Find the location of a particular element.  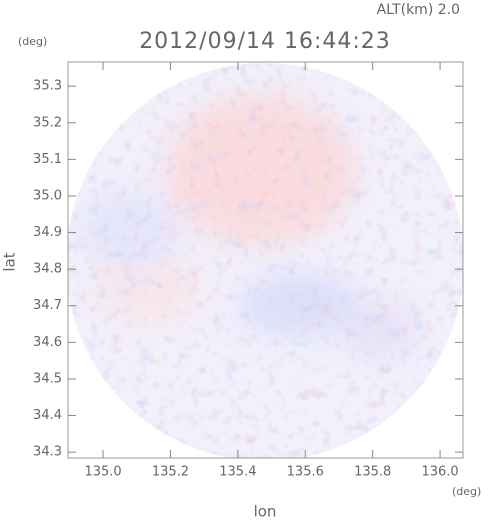

y-tick-label: 34.6 is located at coordinates (47, 342).